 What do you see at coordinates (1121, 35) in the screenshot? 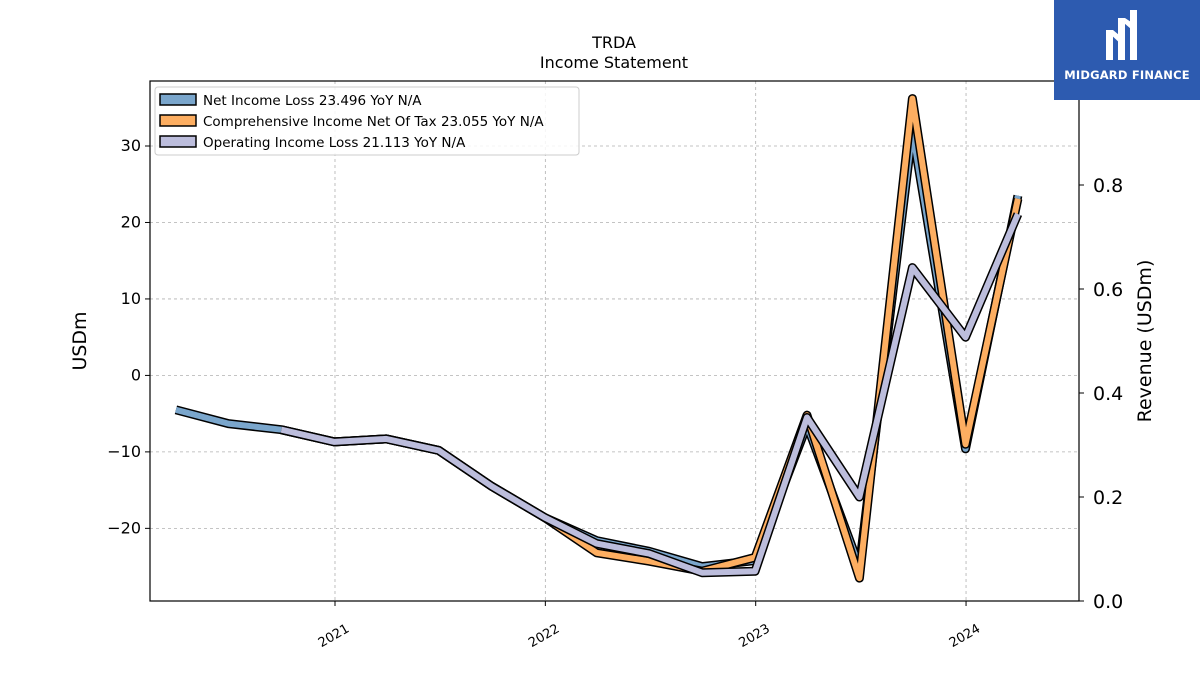
I see `midgard-logo-icon` at bounding box center [1121, 35].